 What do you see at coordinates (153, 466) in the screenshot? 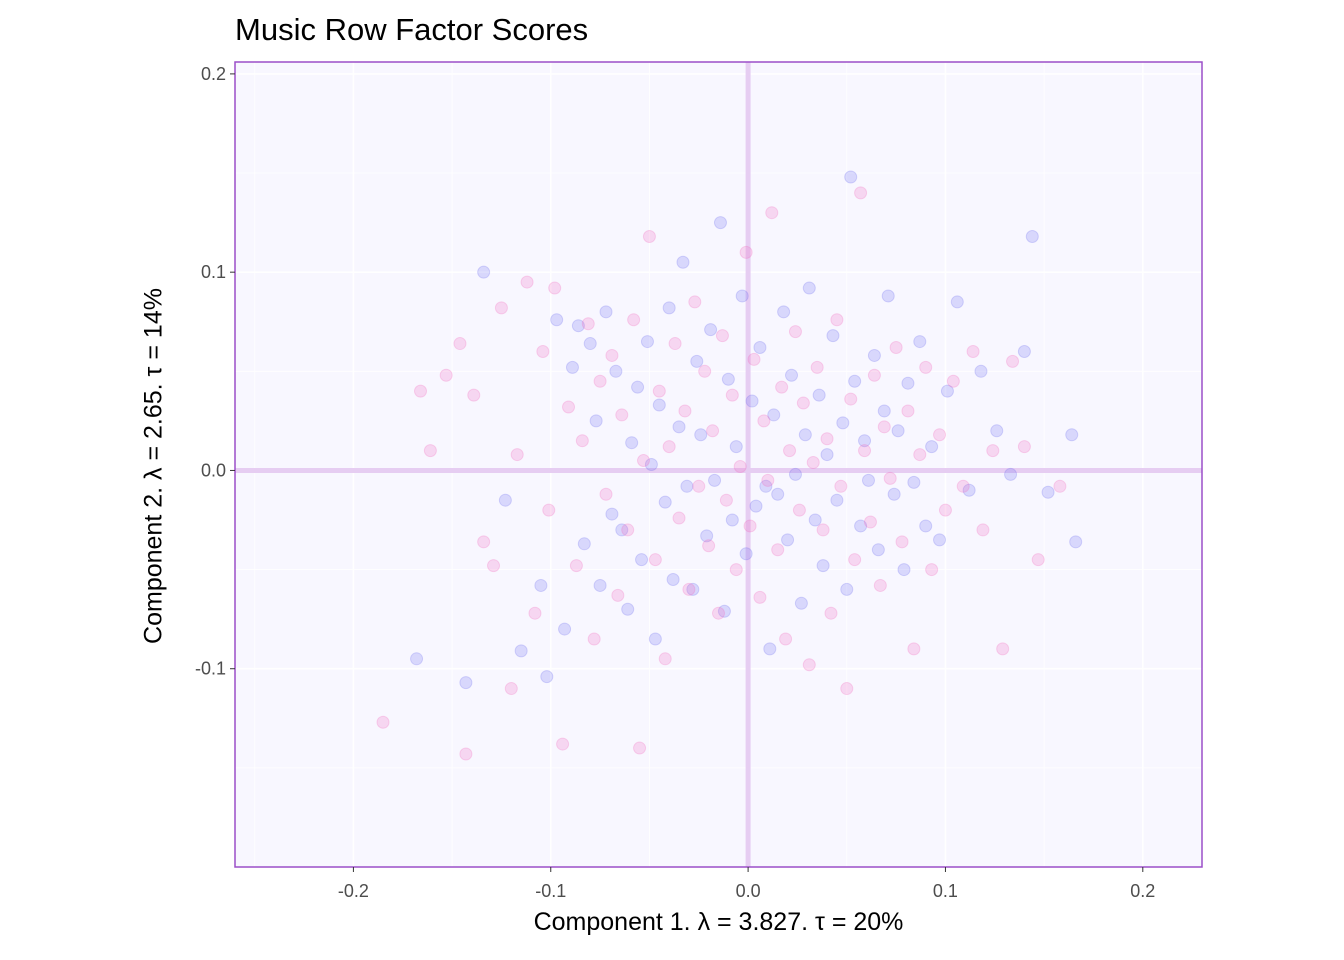
I see `y-axis-label: Component 2. λ = 2.65. τ = 14%` at bounding box center [153, 466].